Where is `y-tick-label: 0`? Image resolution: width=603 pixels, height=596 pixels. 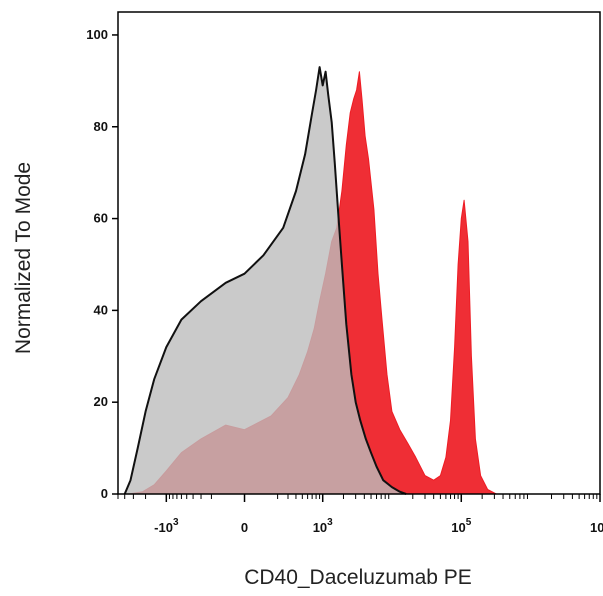 y-tick-label: 0 is located at coordinates (104, 493).